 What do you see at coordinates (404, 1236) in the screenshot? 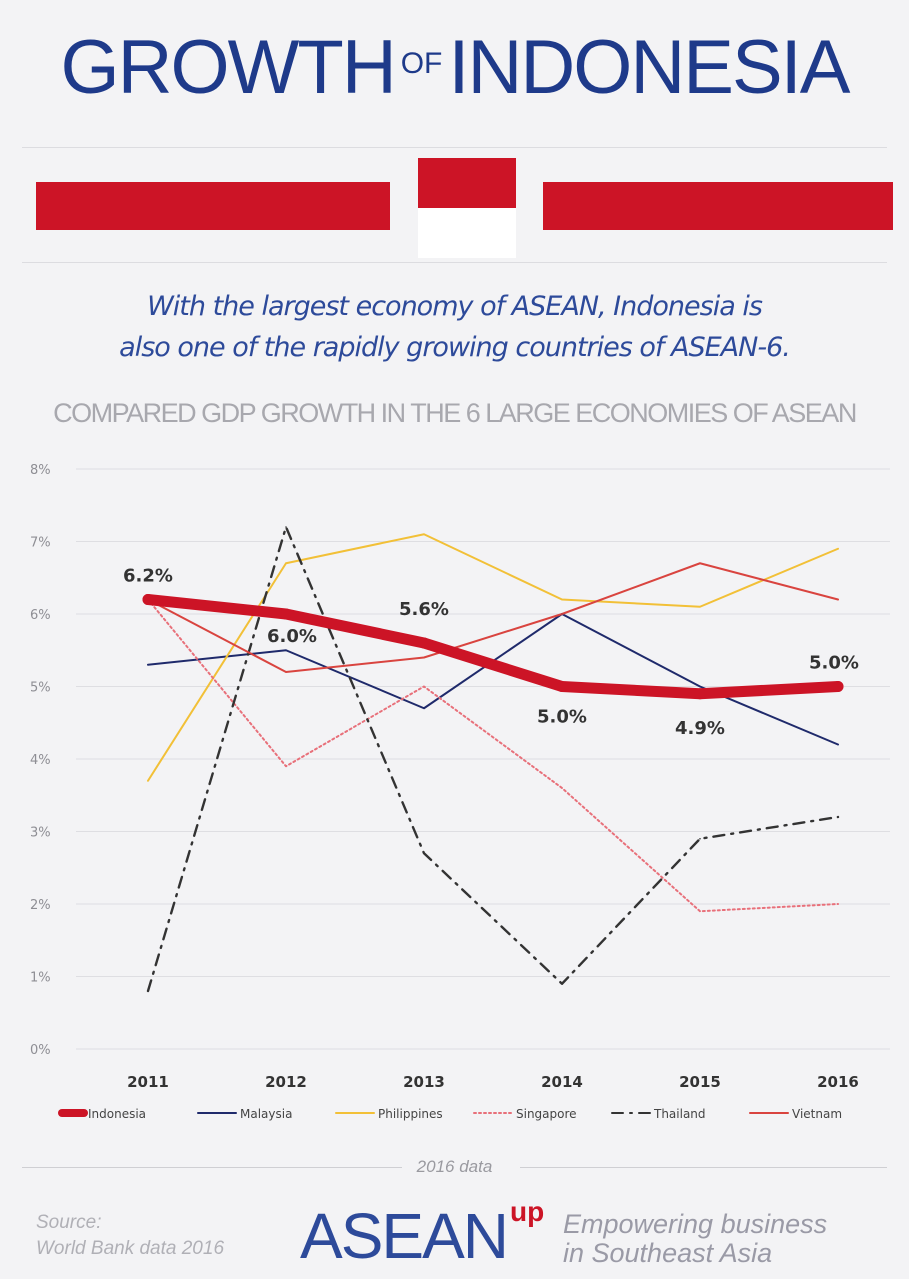
I see `brand-name: ASEAN` at bounding box center [404, 1236].